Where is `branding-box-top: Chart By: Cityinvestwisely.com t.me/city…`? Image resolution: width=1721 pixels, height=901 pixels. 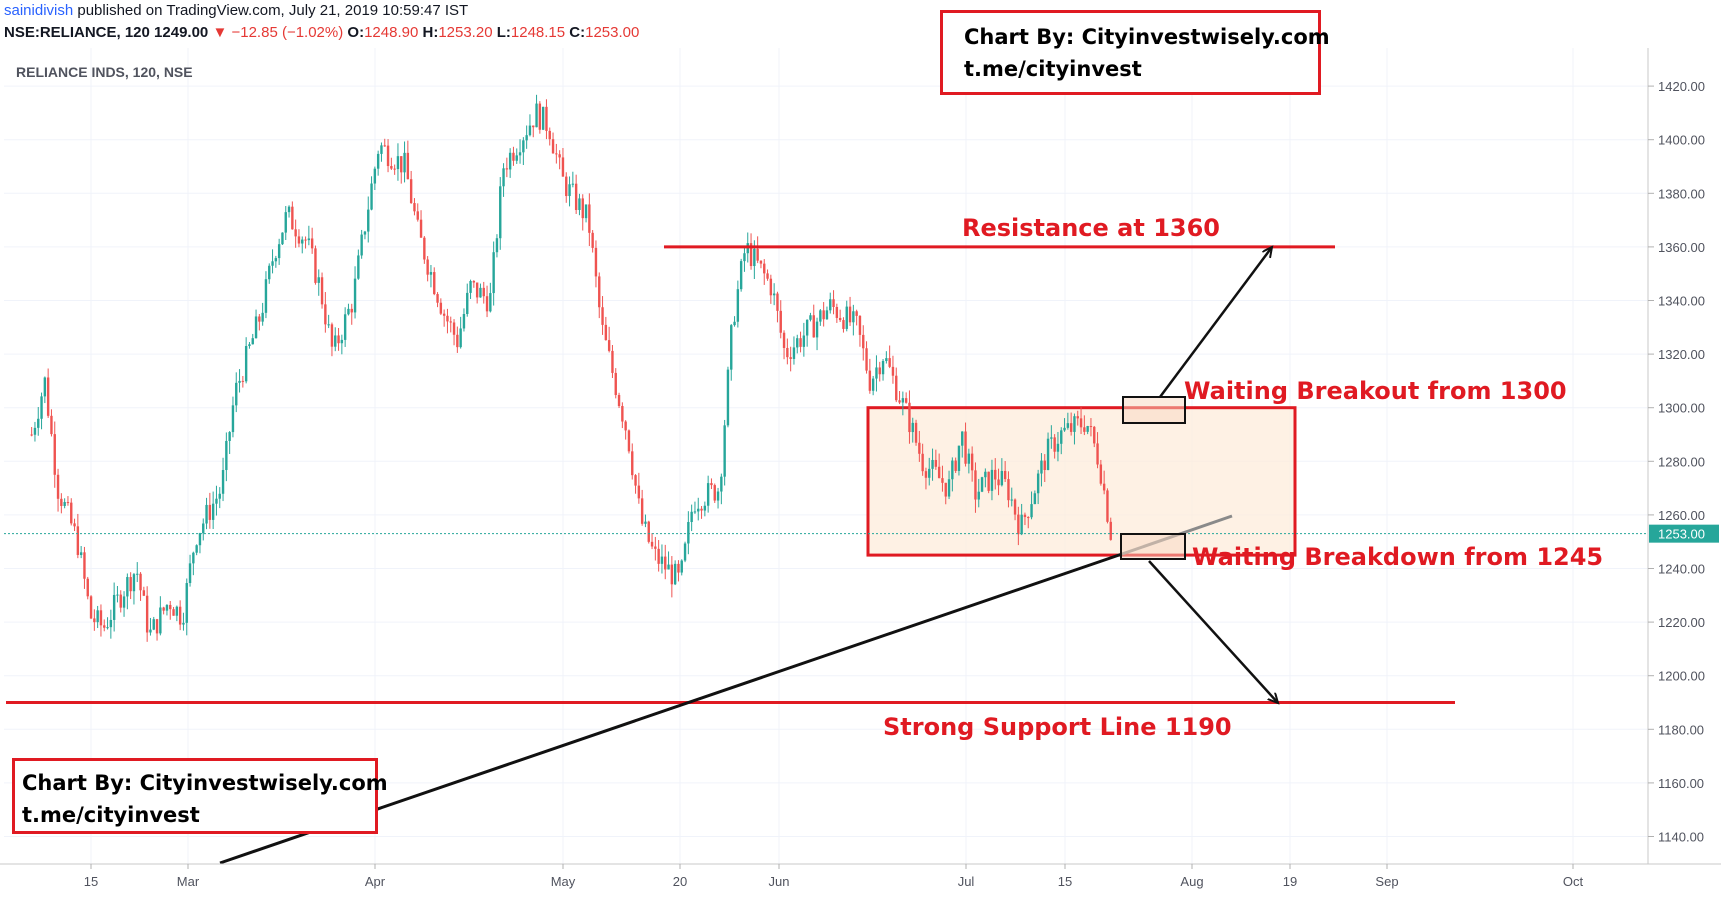 branding-box-top: Chart By: Cityinvestwisely.com t.me/city… is located at coordinates (1135, 52).